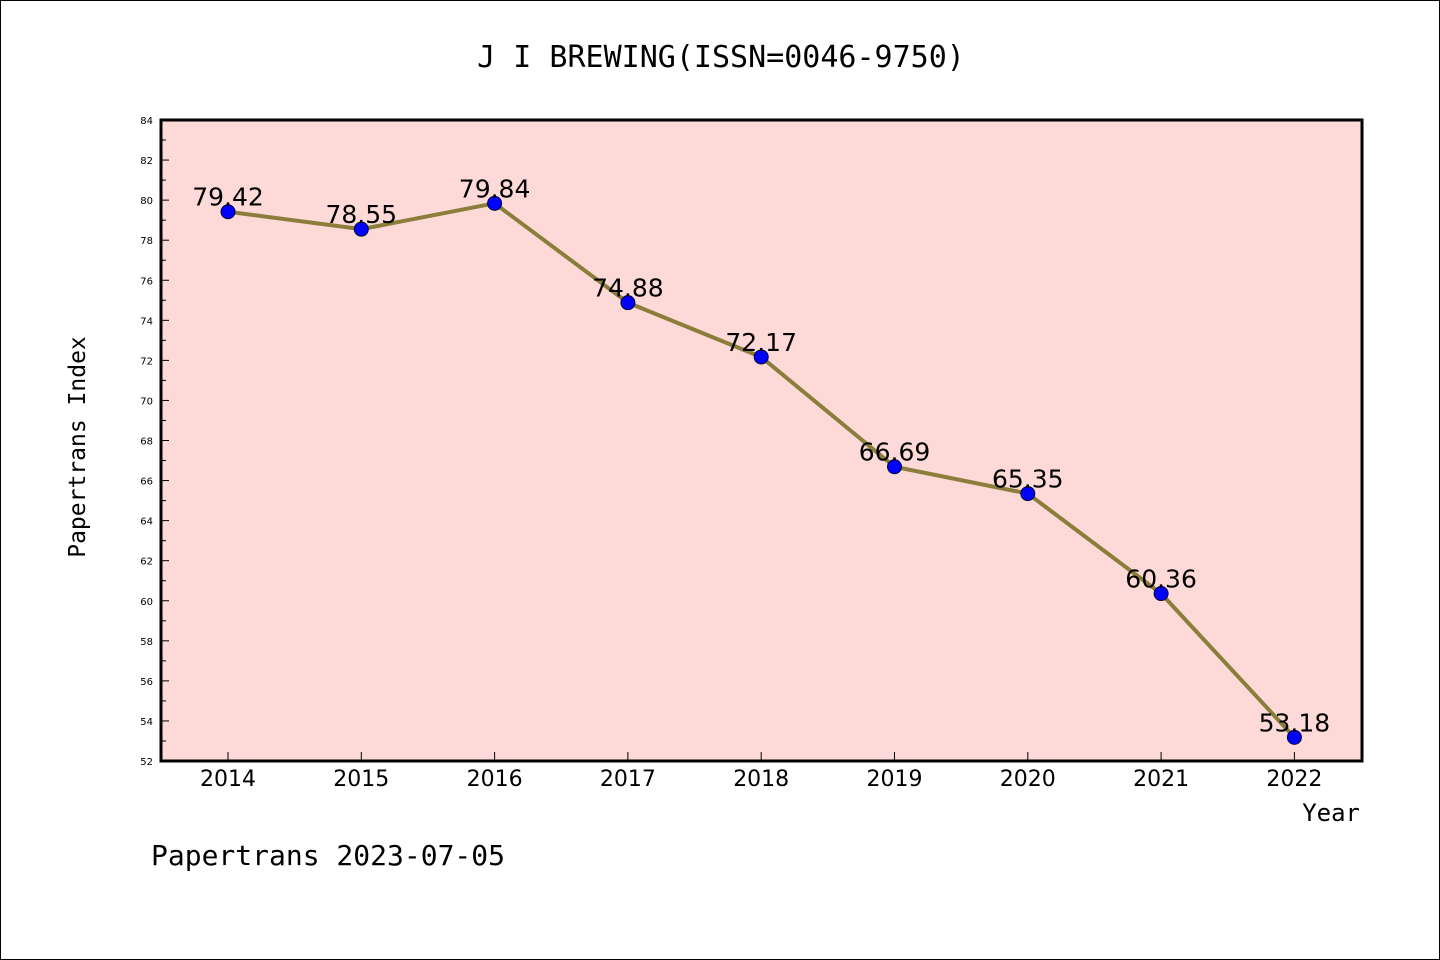 This screenshot has width=1440, height=960. I want to click on data-label: 78.55, so click(362, 214).